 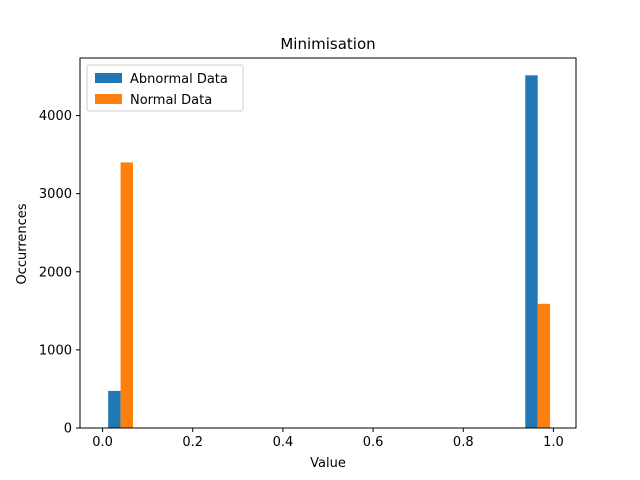 I want to click on legend-swatch-abnormal, so click(x=108, y=78).